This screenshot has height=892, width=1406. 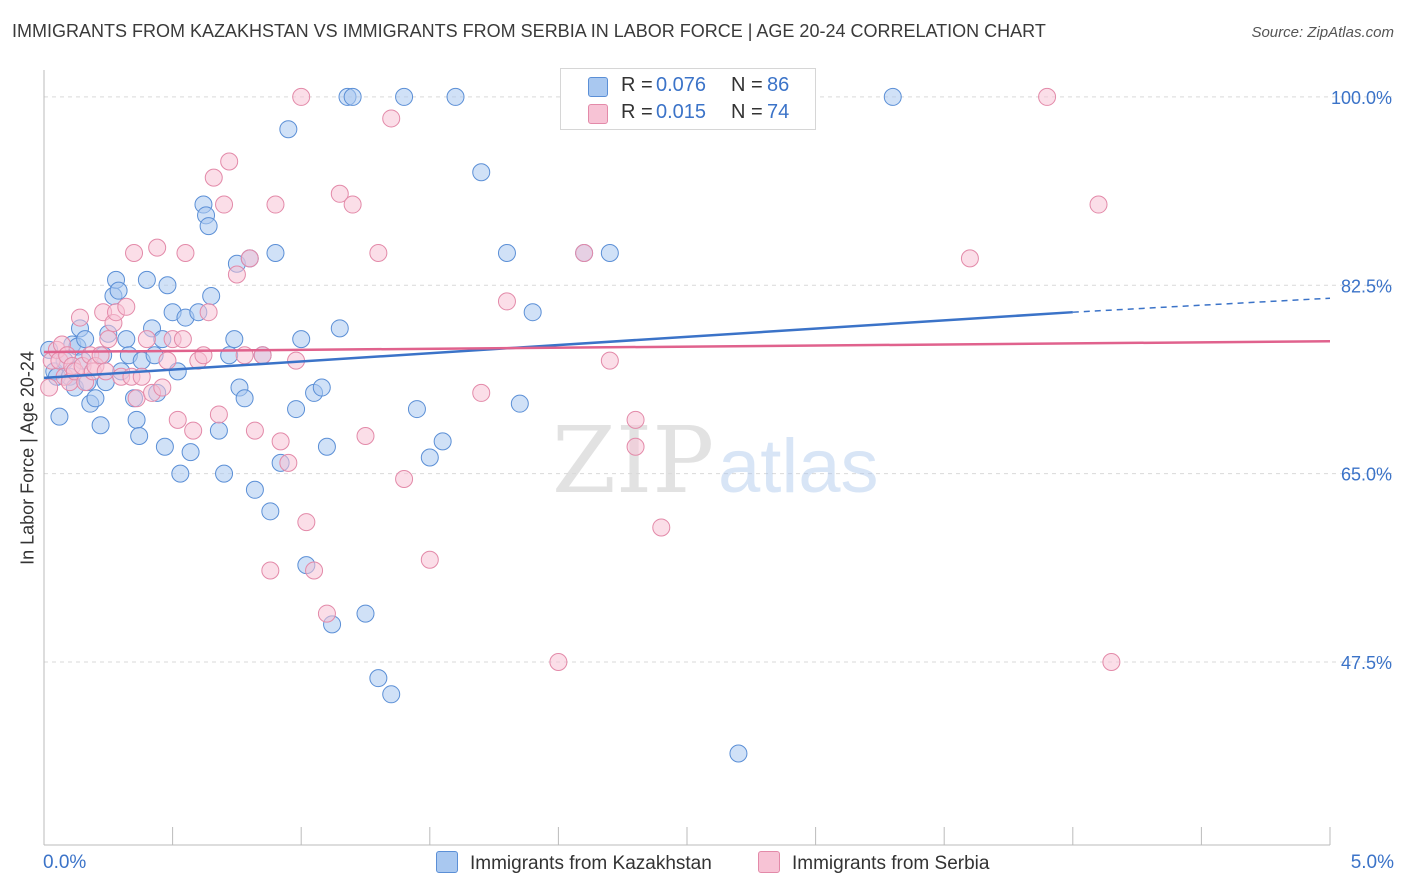 I want to click on bottom-legend-swatch-kazakhstan, so click(x=447, y=862).